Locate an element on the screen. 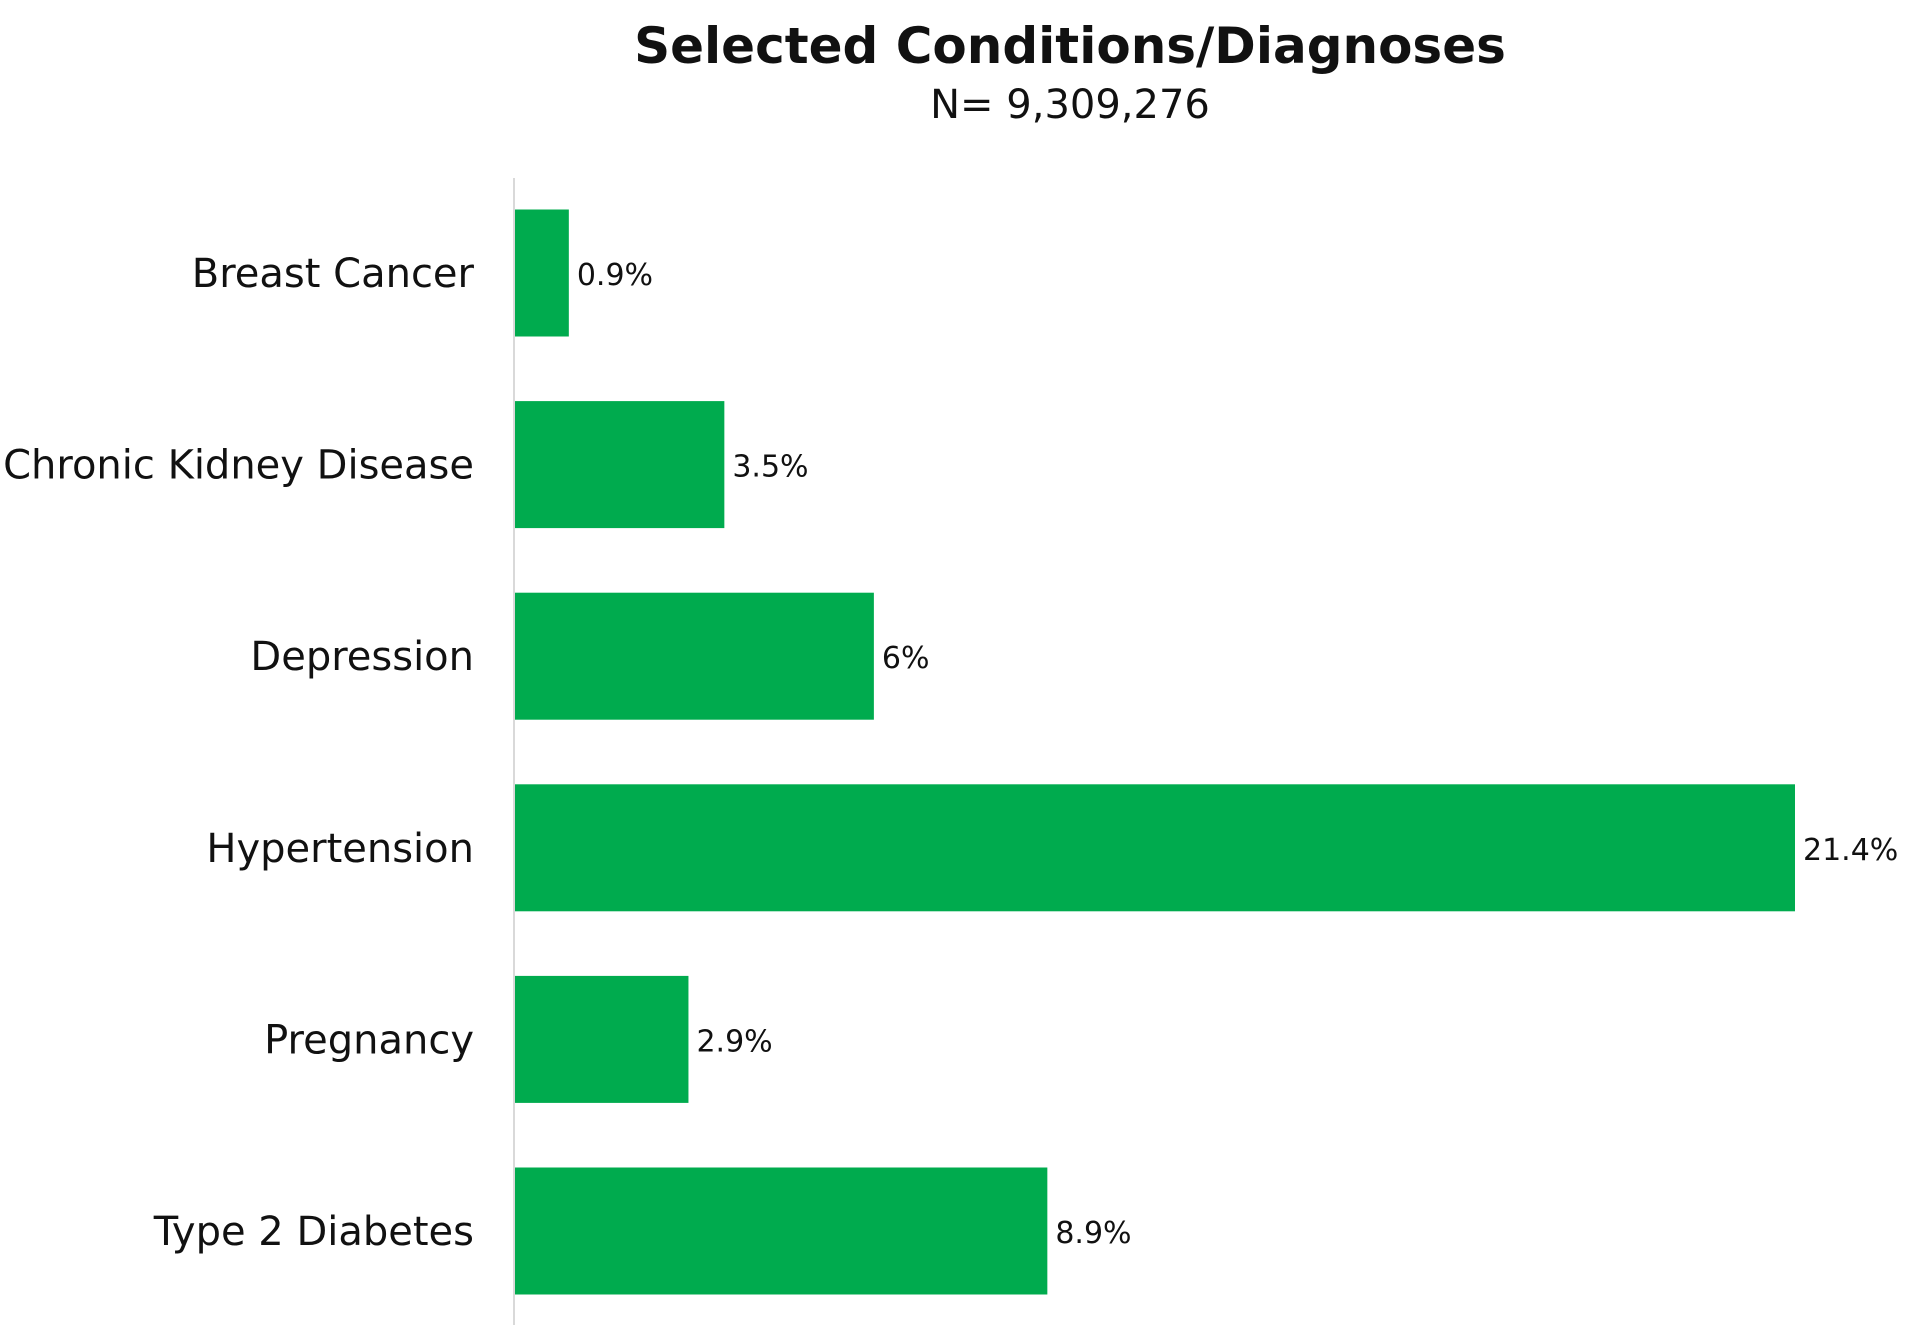 The image size is (1920, 1339). bar-breast-cancer is located at coordinates (542, 273).